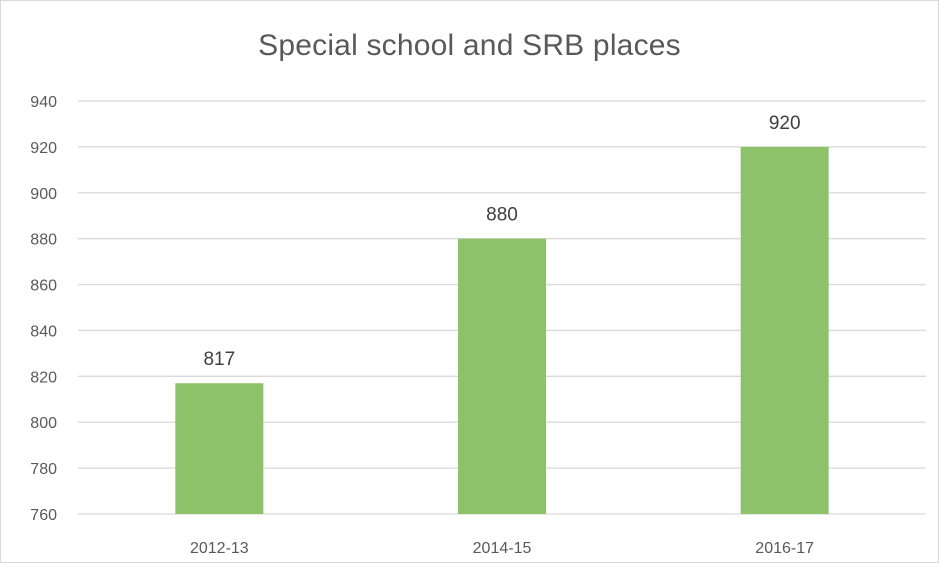 The width and height of the screenshot is (939, 563). I want to click on data-label: 880, so click(502, 215).